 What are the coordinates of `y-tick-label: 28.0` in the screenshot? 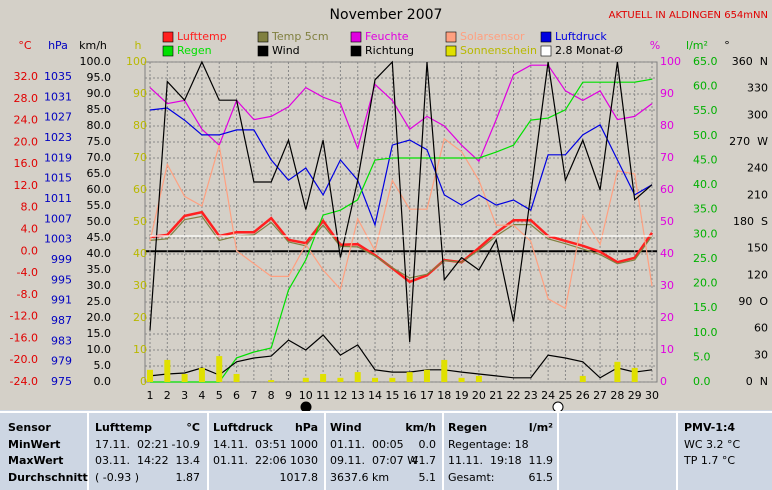 It's located at (26, 98).